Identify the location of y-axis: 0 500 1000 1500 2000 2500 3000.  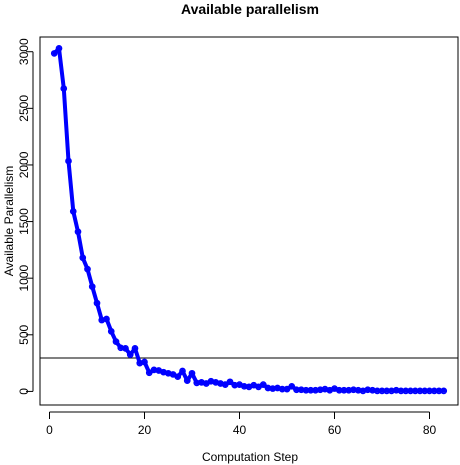
(25, 216).